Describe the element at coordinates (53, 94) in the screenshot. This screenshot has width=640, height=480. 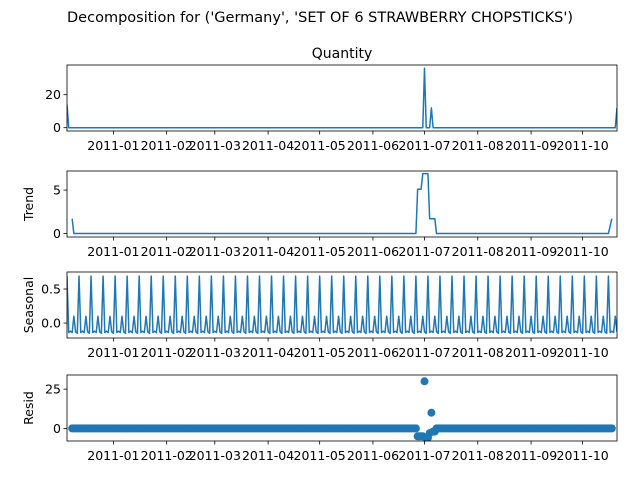
I see `y-tick-label: 20` at that location.